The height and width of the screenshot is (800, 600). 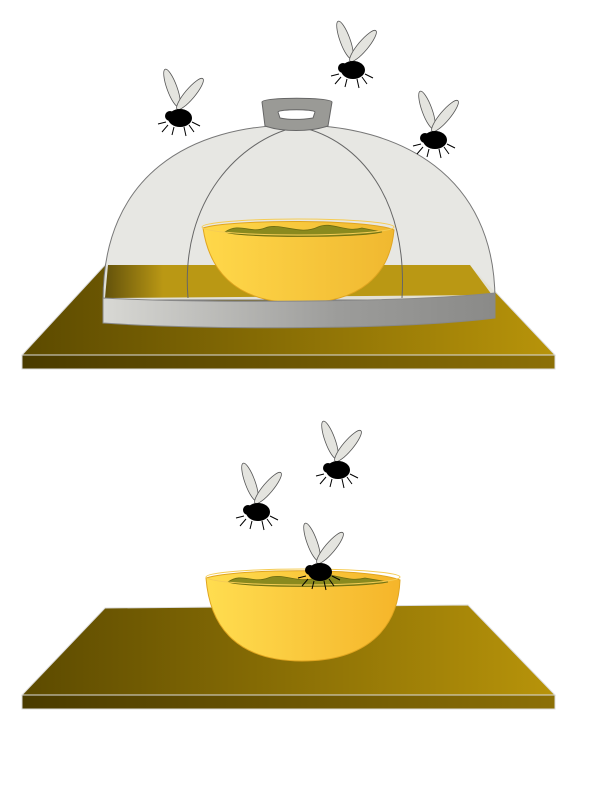 I want to click on cover-rim, so click(x=299, y=310).